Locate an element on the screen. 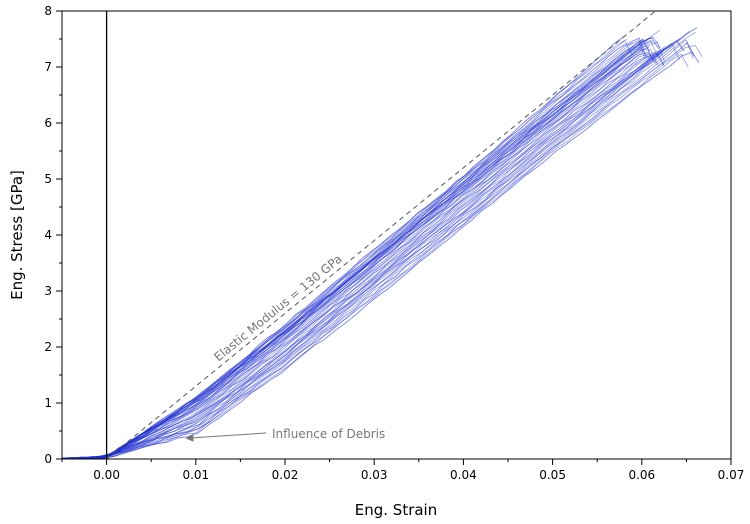 The height and width of the screenshot is (524, 750). y-tick-label: 6 is located at coordinates (48, 123).